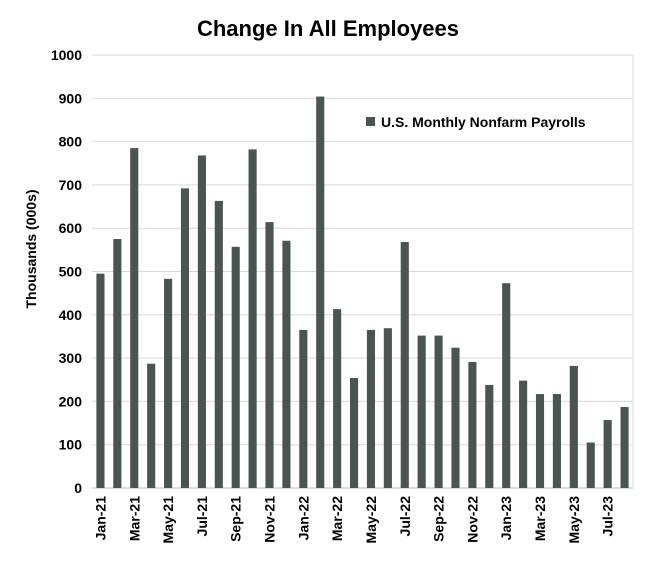 The image size is (657, 576). What do you see at coordinates (540, 518) in the screenshot?
I see `x-tick-label: Mar-23` at bounding box center [540, 518].